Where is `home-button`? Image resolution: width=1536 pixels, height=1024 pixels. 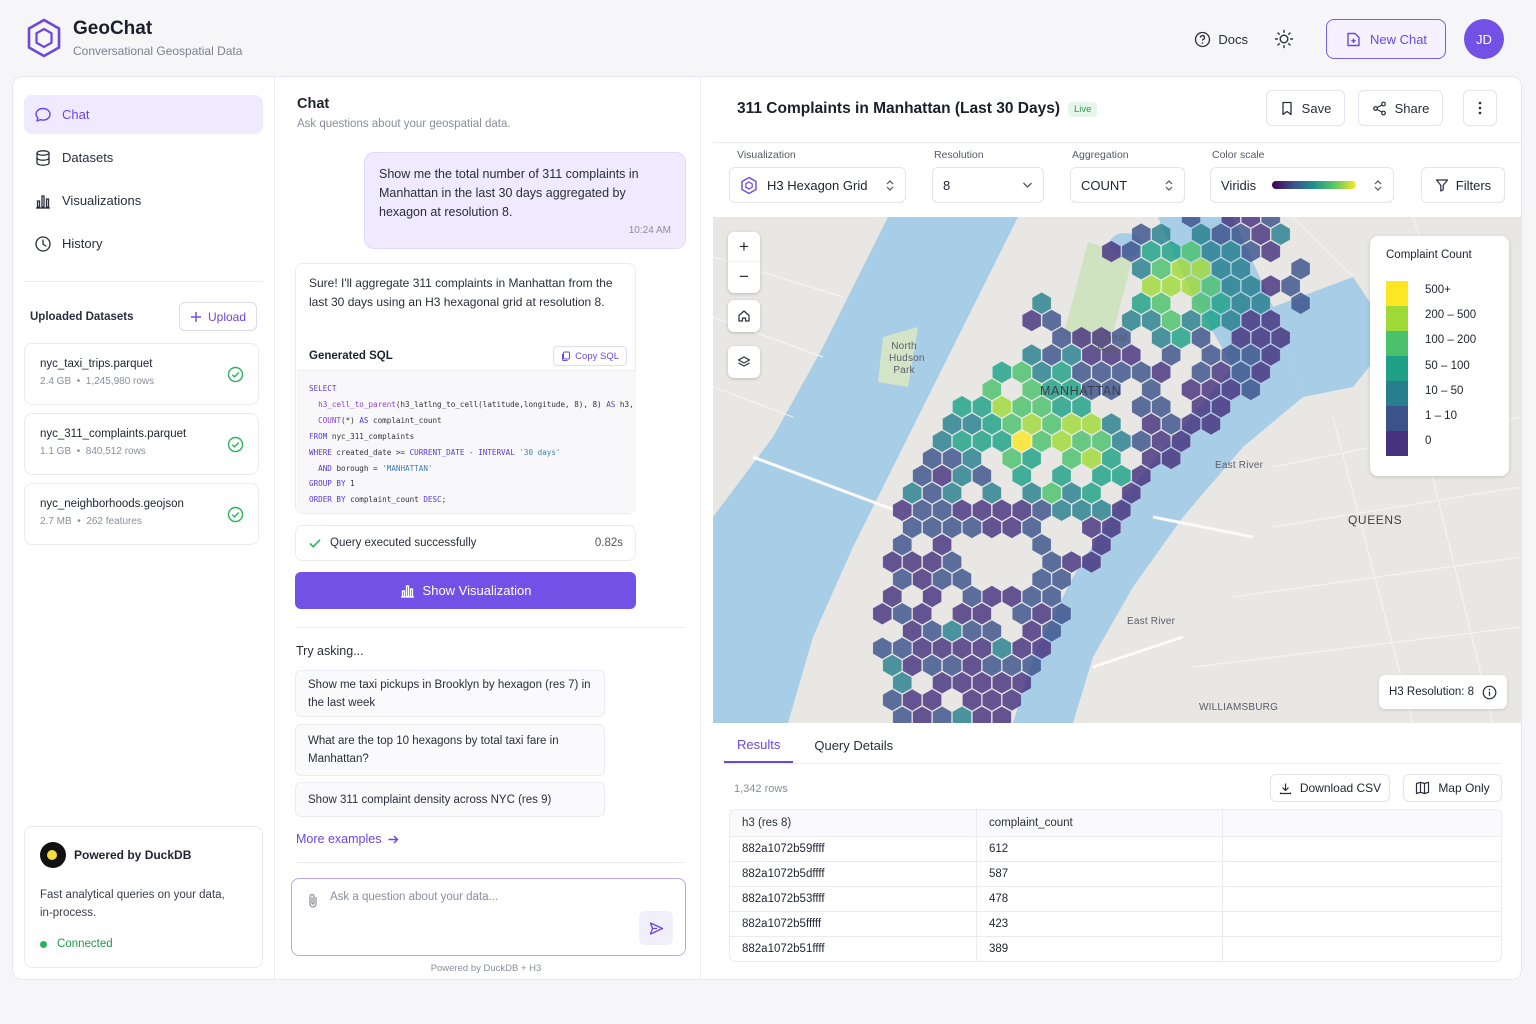 home-button is located at coordinates (744, 316).